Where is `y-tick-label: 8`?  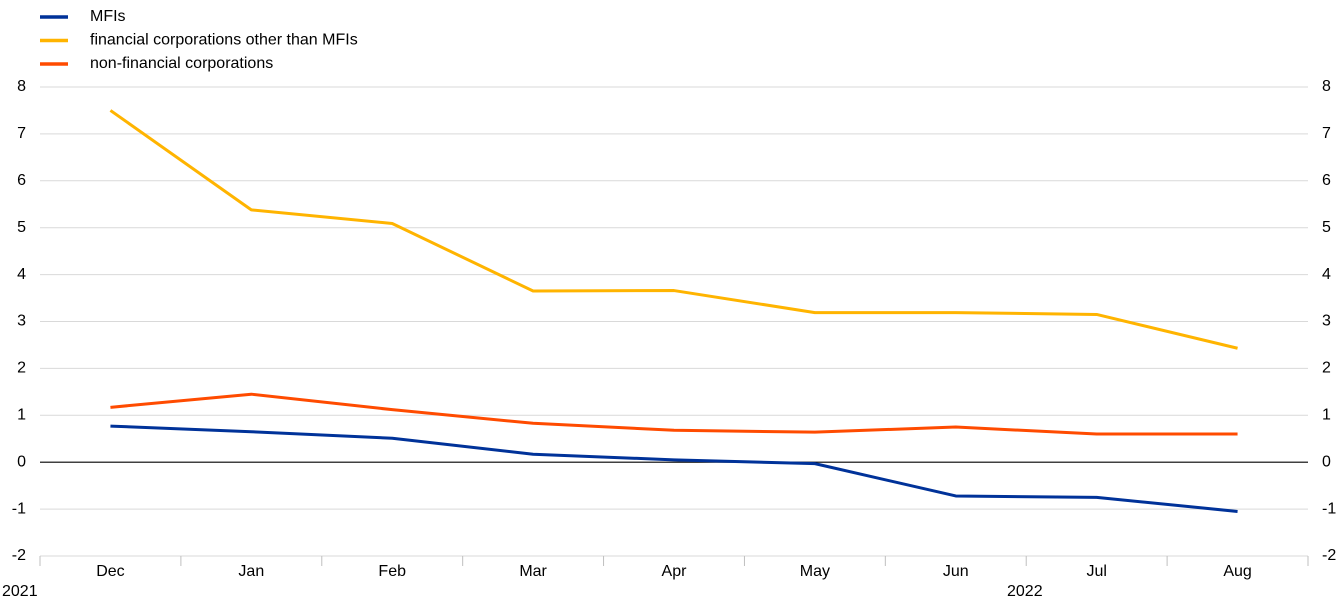 y-tick-label: 8 is located at coordinates (21, 86).